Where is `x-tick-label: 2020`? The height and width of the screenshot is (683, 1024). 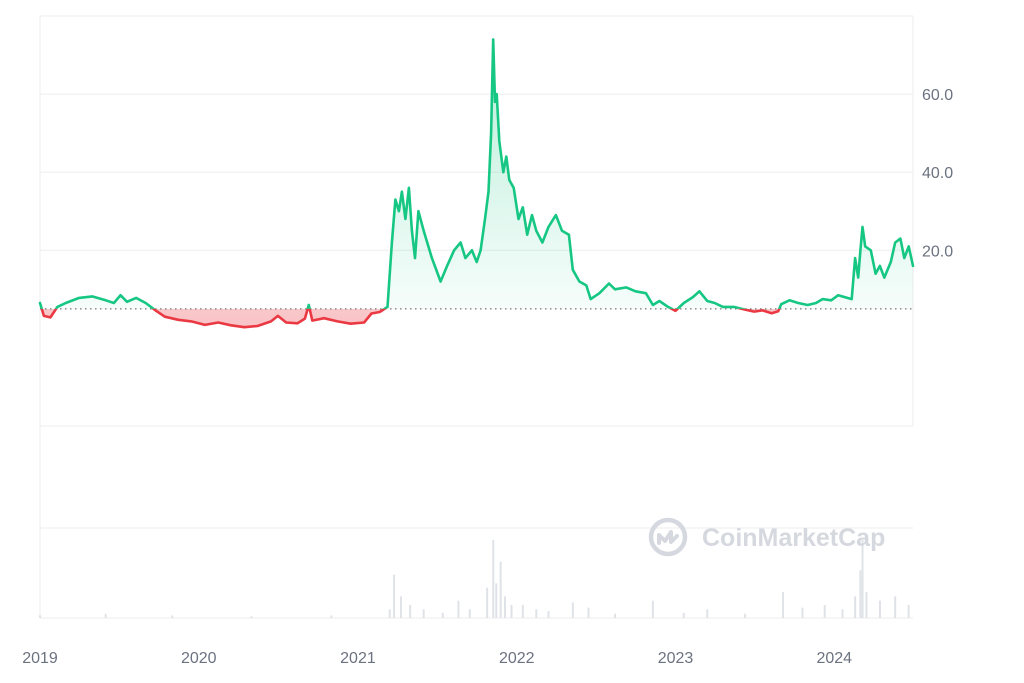
x-tick-label: 2020 is located at coordinates (199, 658).